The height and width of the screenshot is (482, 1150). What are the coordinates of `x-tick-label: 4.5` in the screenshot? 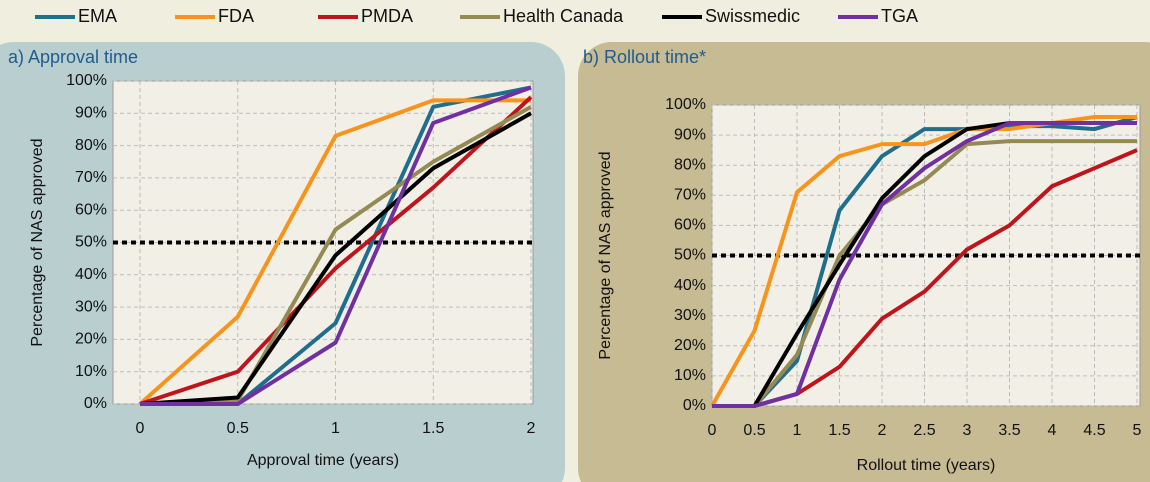 It's located at (1094, 430).